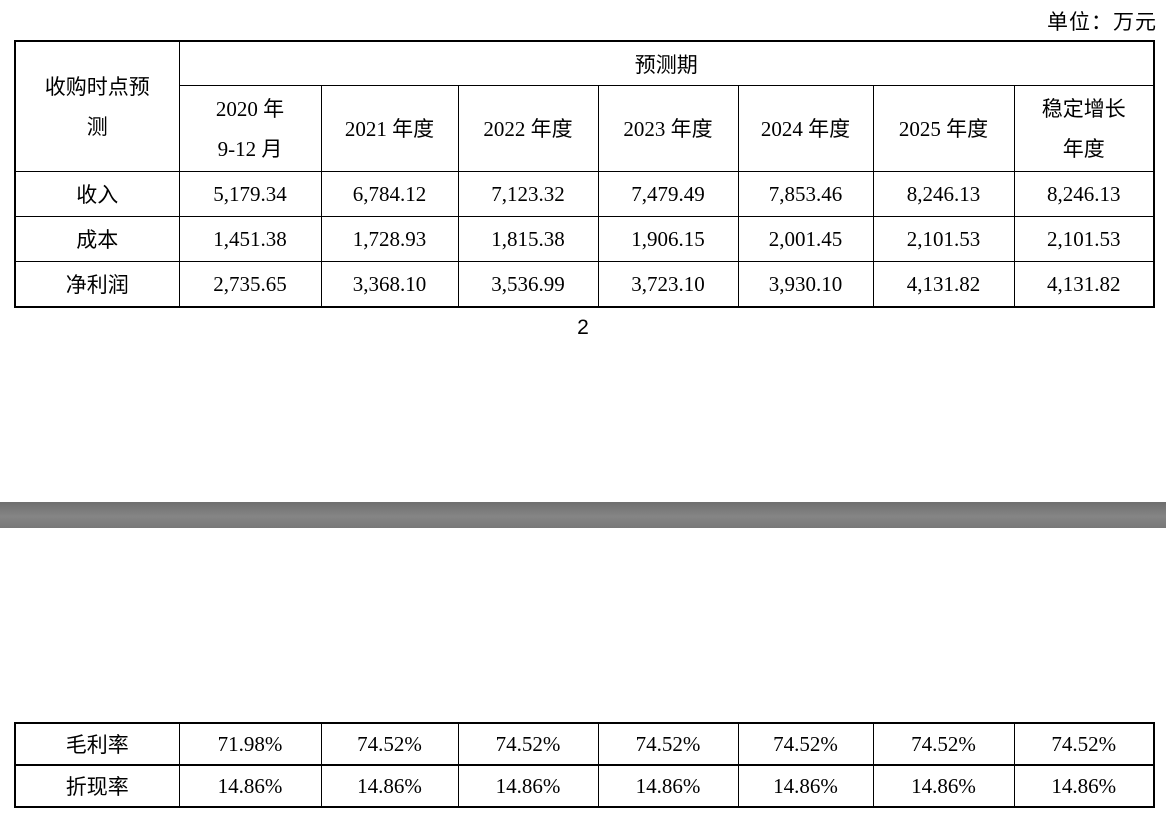 This screenshot has width=1166, height=820. Describe the element at coordinates (1102, 22) in the screenshot. I see `unit-label: 单位：万元` at that location.